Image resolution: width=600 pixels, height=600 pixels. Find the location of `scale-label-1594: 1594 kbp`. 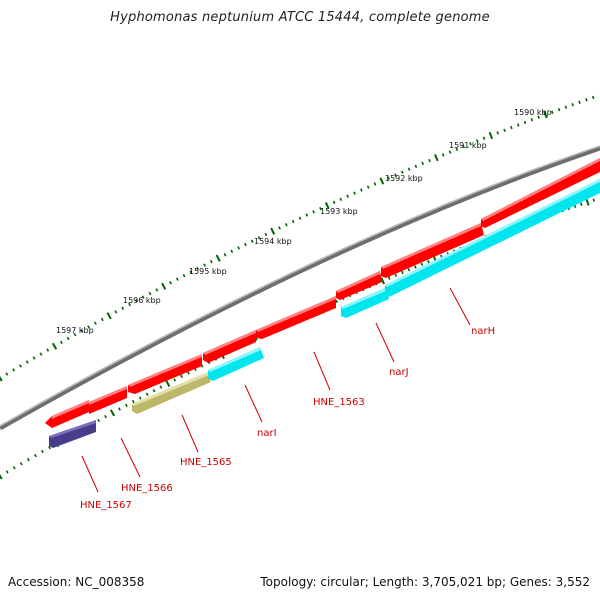

scale-label-1594: 1594 kbp is located at coordinates (273, 241).